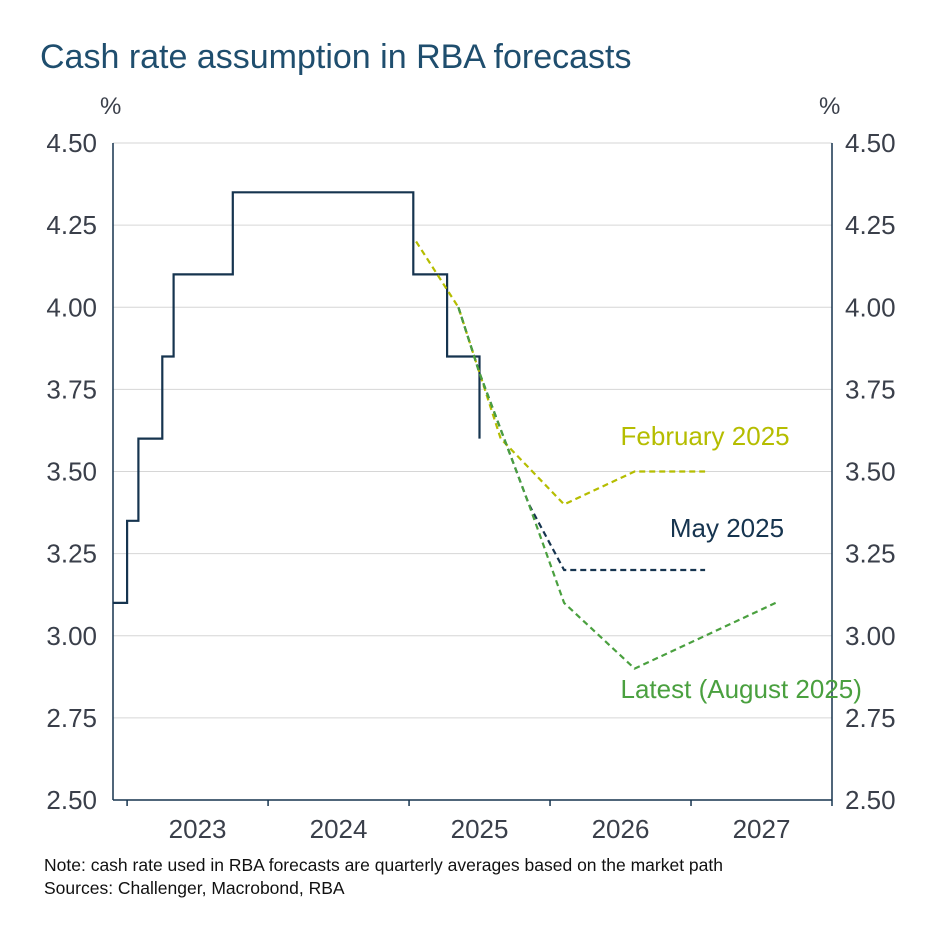 This screenshot has width=943, height=943. Describe the element at coordinates (870, 472) in the screenshot. I see `y-tick-label-right: 3.50` at that location.